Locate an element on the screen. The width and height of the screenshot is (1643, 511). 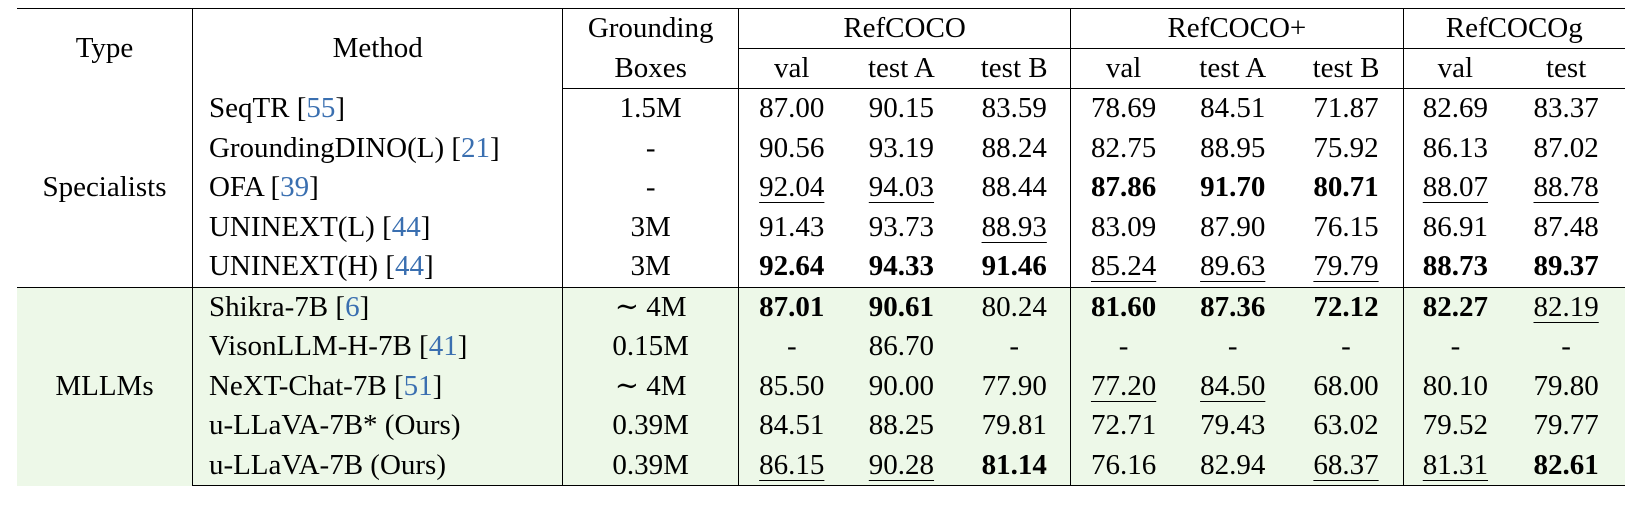
header-grounding-line1: Grounding is located at coordinates (650, 28).